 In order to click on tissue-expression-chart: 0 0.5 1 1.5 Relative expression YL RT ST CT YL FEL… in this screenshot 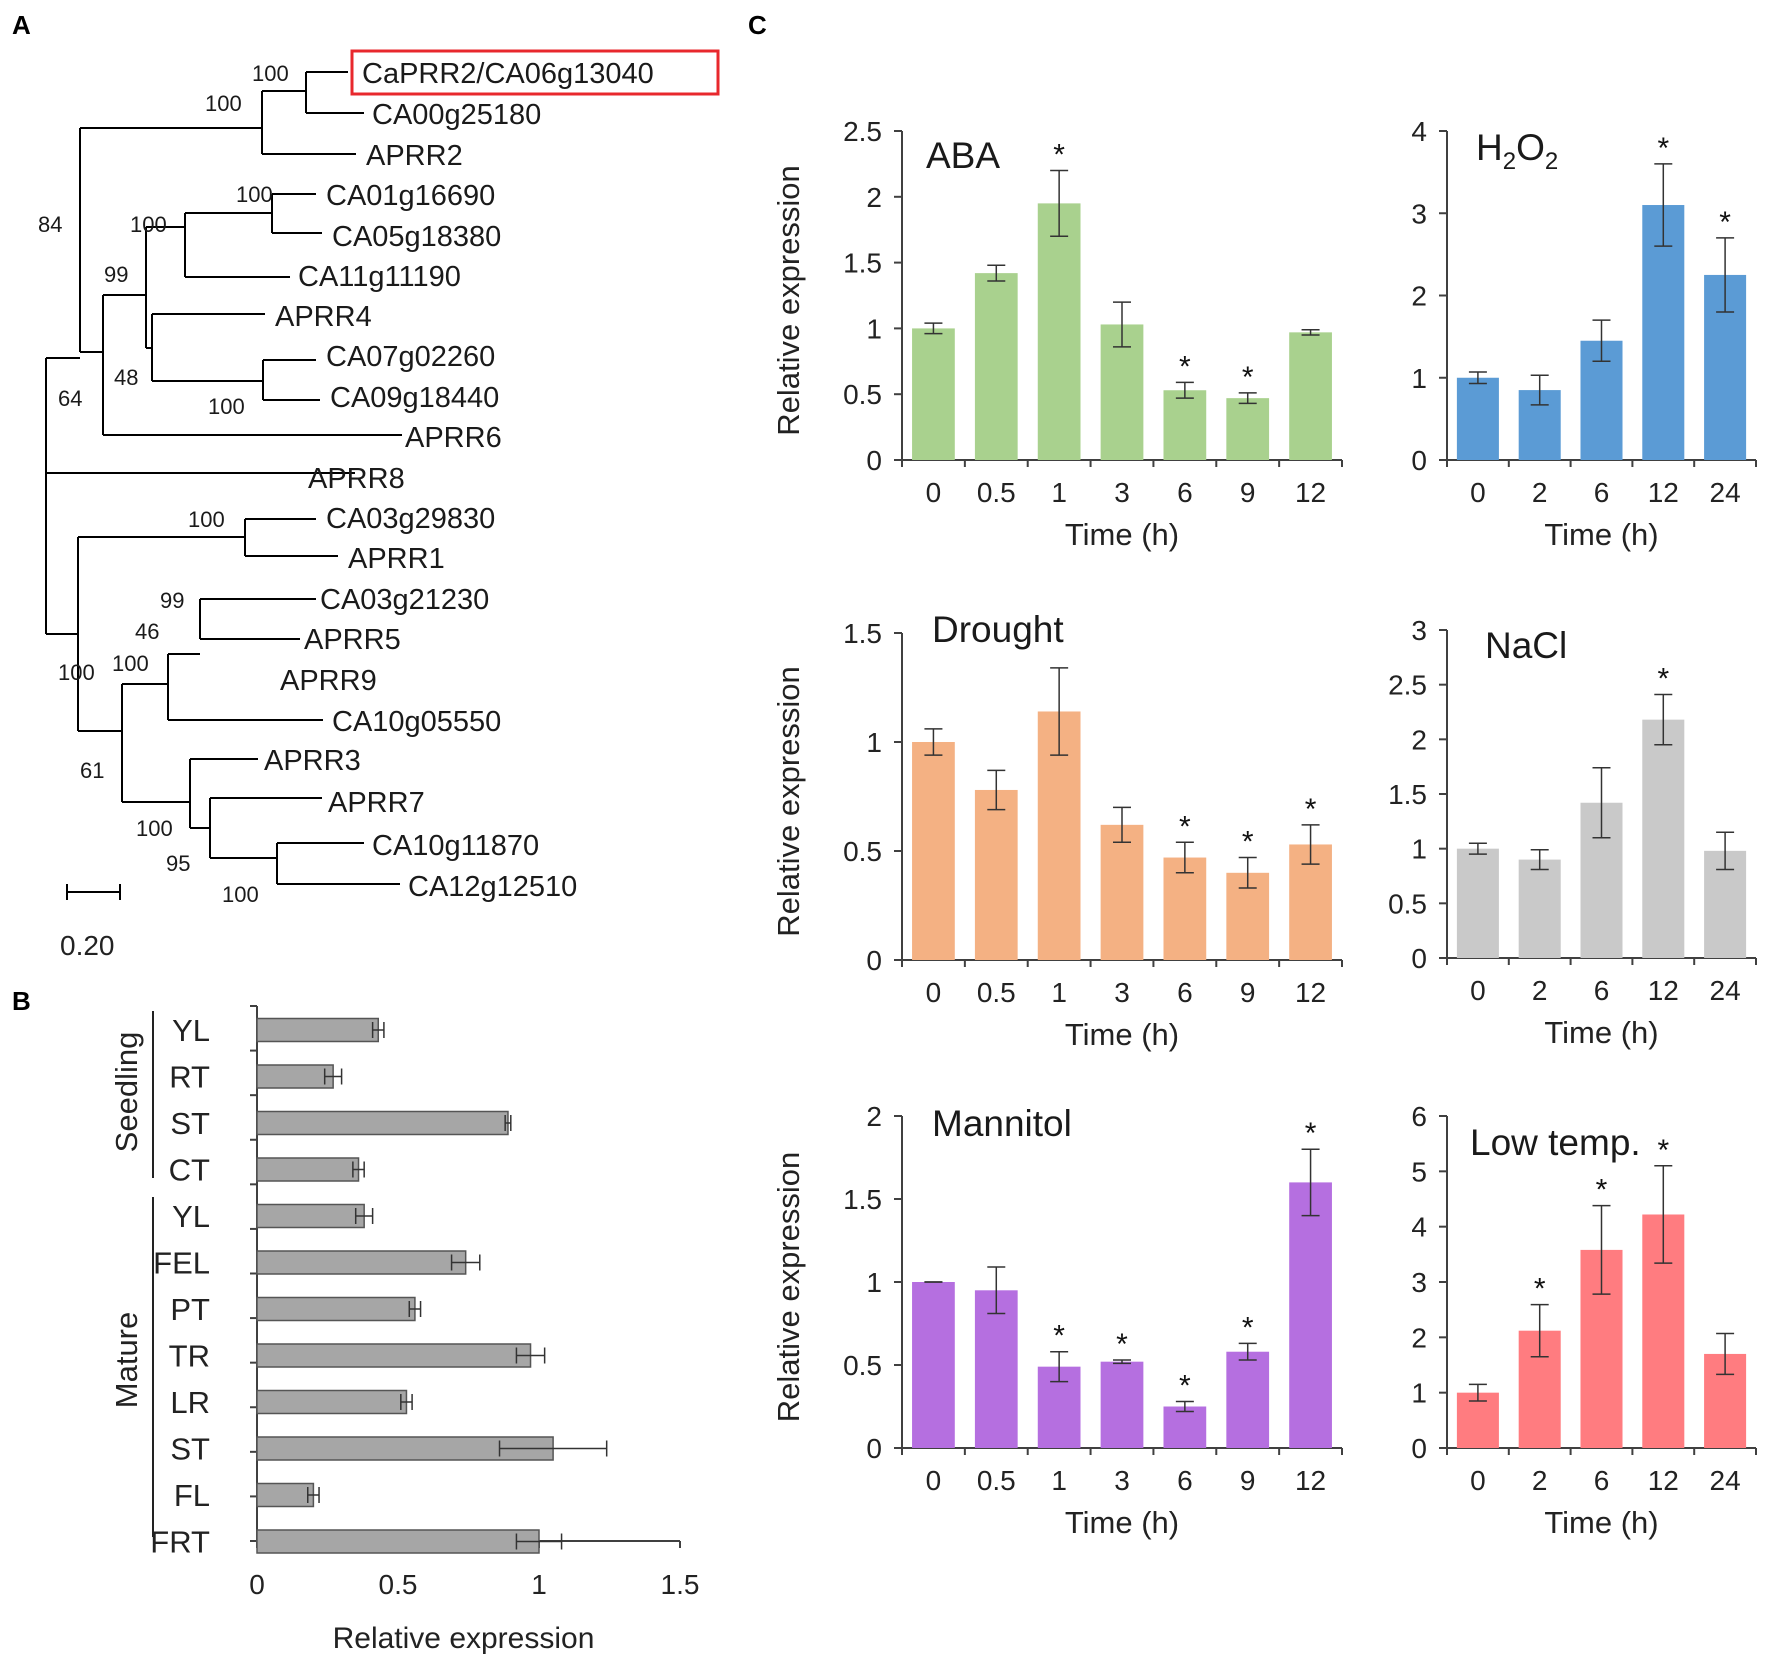, I will do `click(404, 1329)`.